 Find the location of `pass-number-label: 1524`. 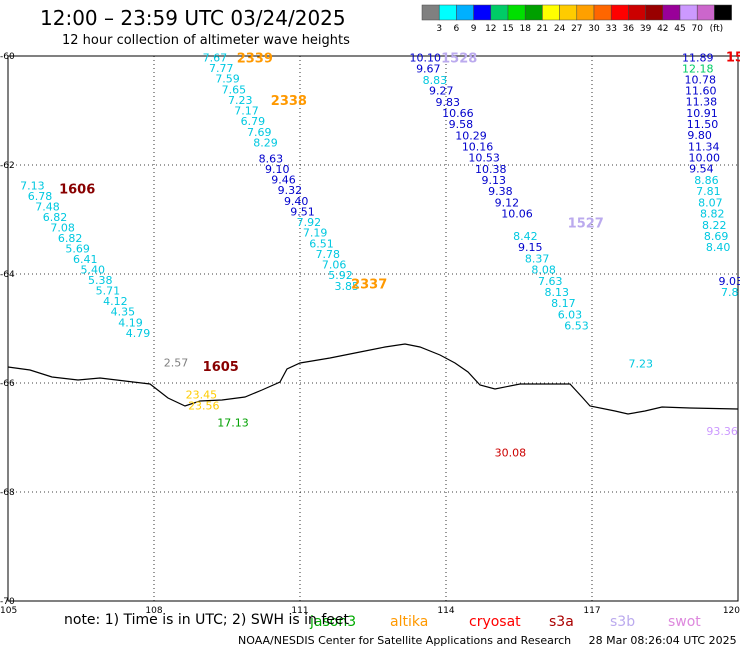

pass-number-label: 1524 is located at coordinates (733, 57).